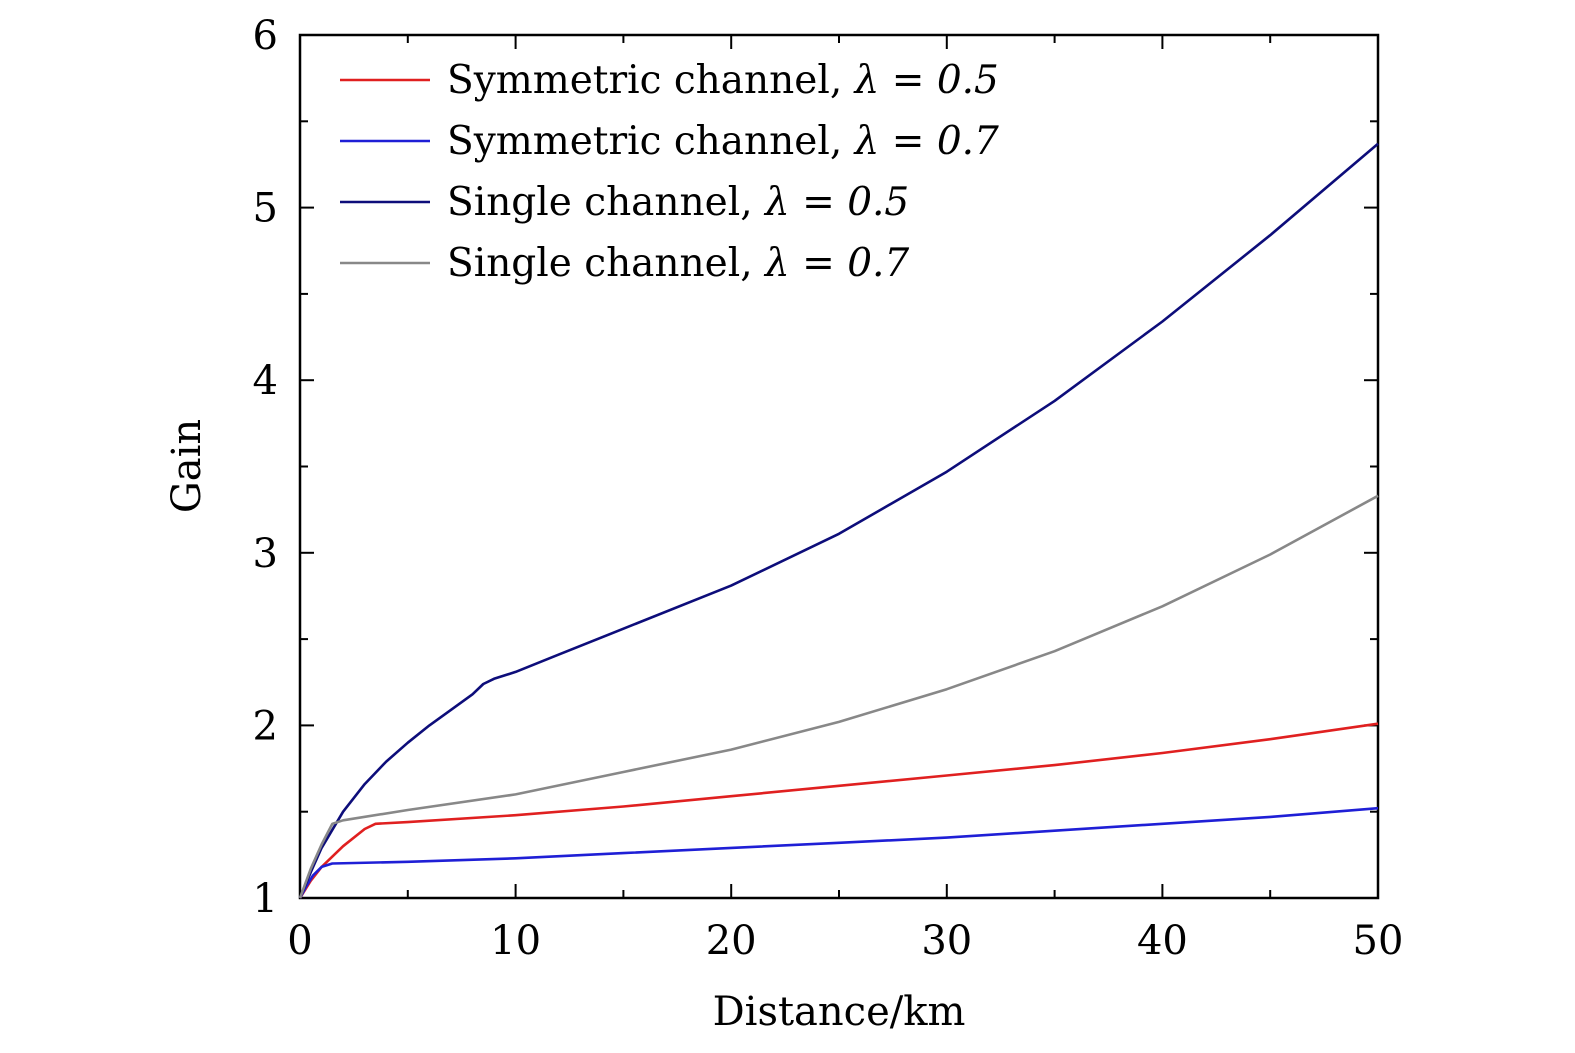 The width and height of the screenshot is (1575, 1053). Describe the element at coordinates (678, 202) in the screenshot. I see `legend-label: Single channel, λ = 0.5` at that location.